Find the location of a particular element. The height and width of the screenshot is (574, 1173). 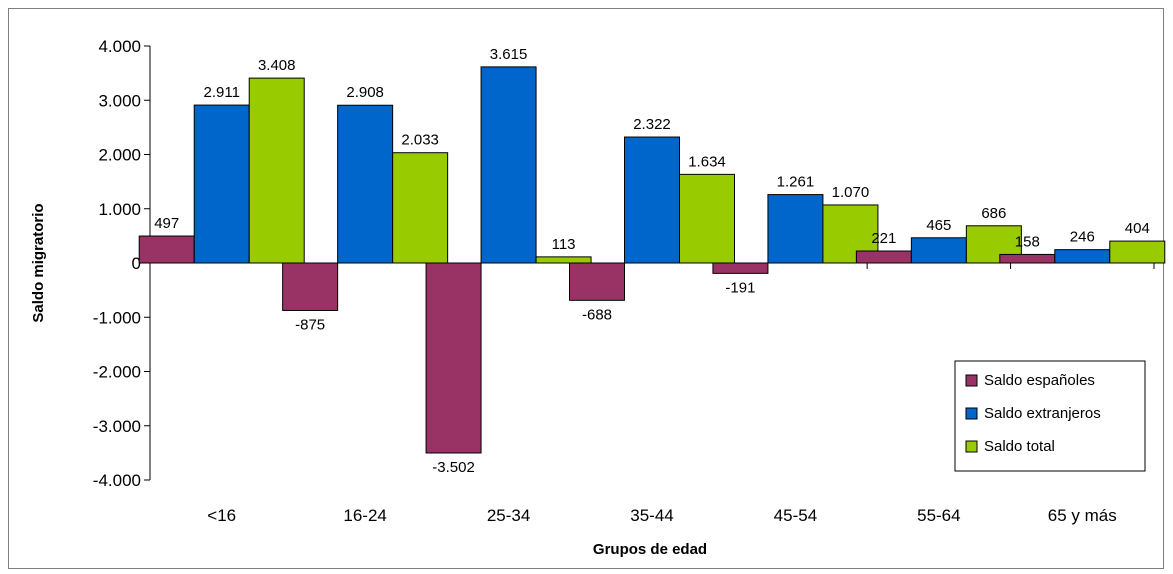

y-tick-label: 1.000 is located at coordinates (119, 209).